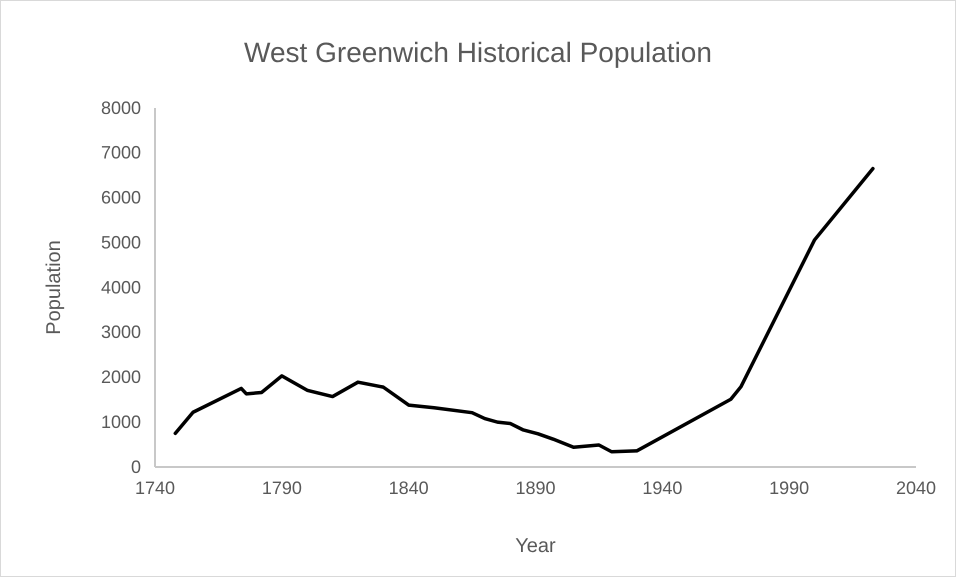  Describe the element at coordinates (662, 488) in the screenshot. I see `x-tick-label: 1940` at that location.